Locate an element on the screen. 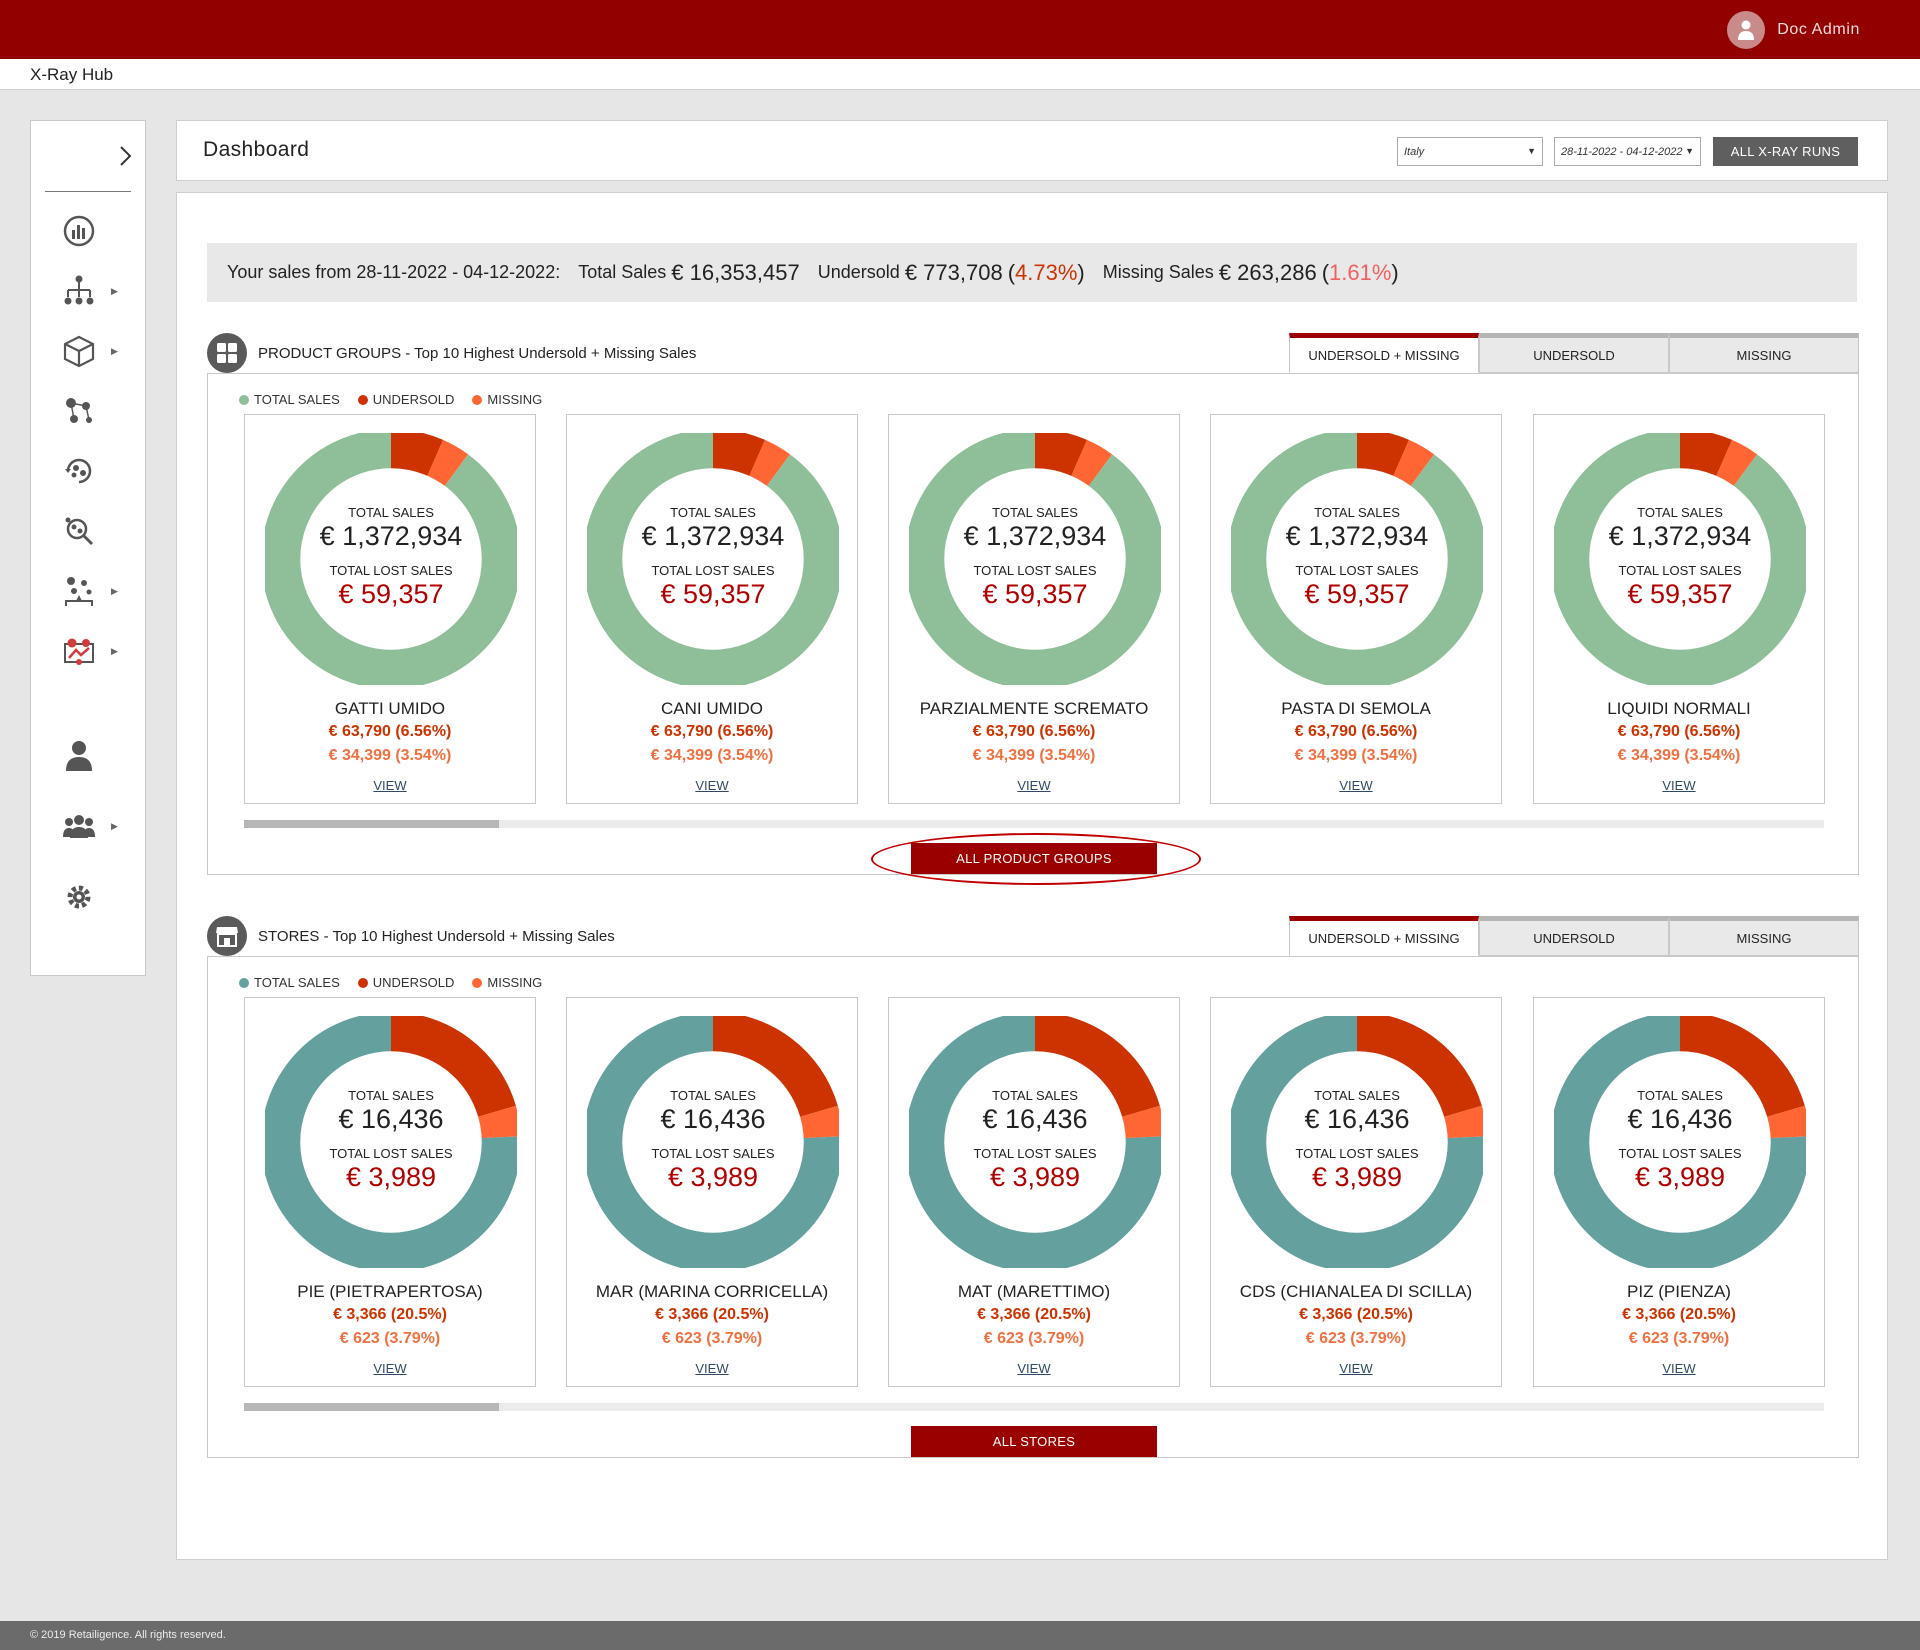 This screenshot has width=1920, height=1650. summary-prefix: Your sales from 28-11-2022 - 04-12-2022: is located at coordinates (394, 272).